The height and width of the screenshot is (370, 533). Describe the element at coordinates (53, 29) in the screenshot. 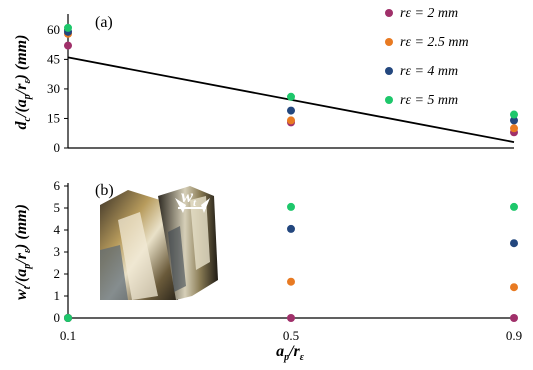

I see `y-tick-label: 60` at that location.